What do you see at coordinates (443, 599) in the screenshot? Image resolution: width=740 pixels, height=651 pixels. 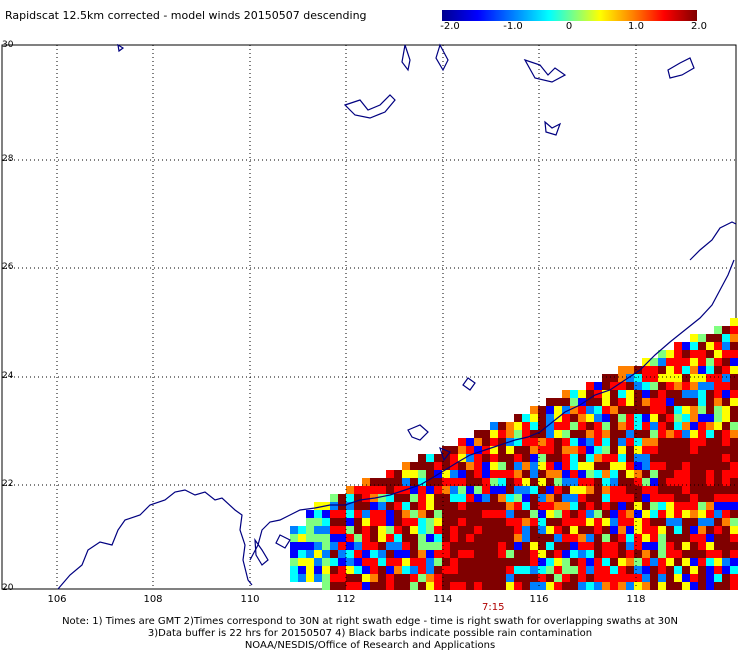 I see `lon-label: 114` at bounding box center [443, 599].